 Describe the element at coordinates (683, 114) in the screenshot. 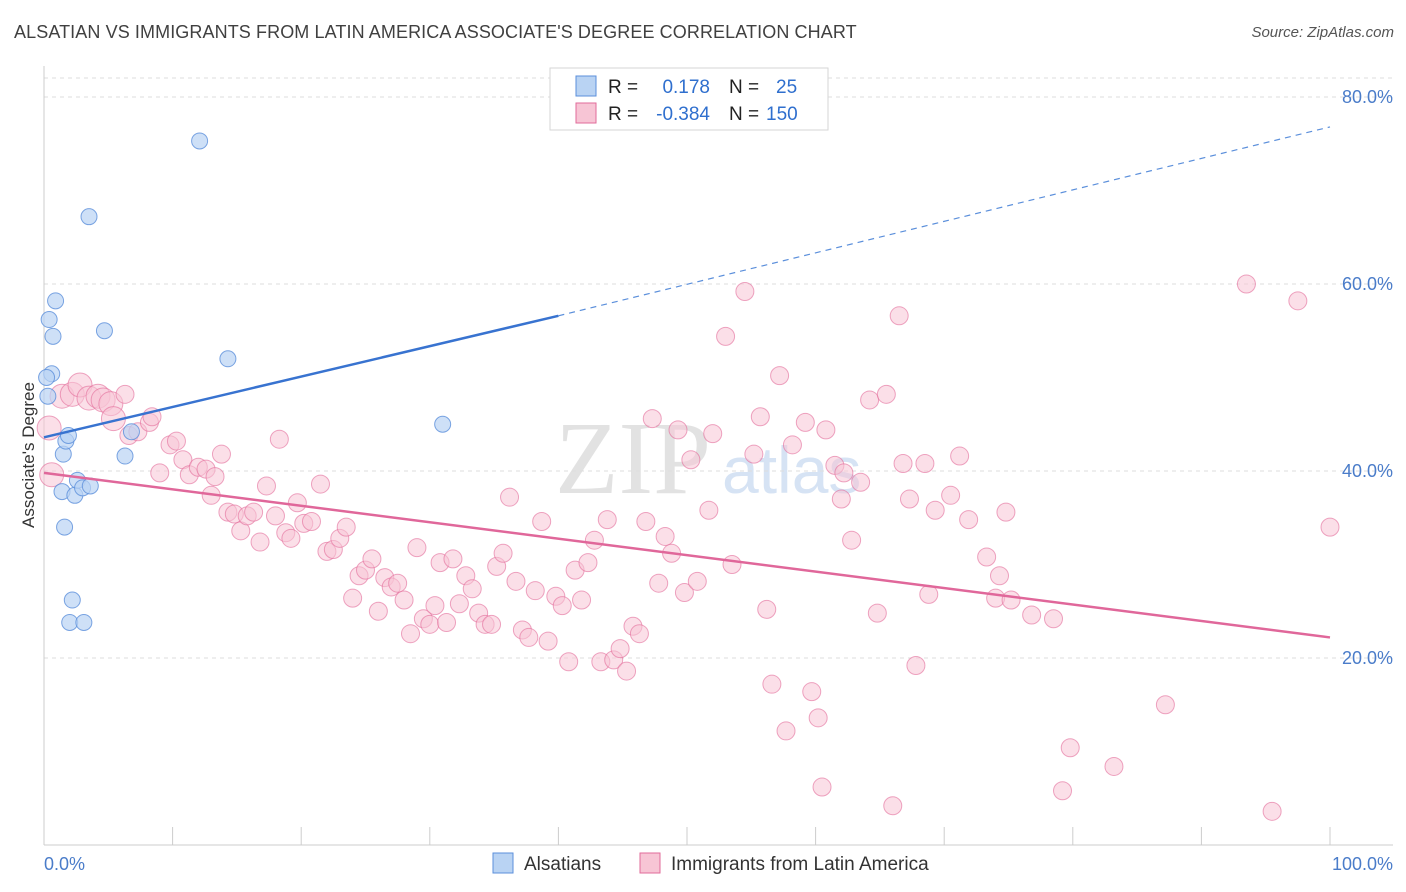

I see `legend-r-value-2: -0.384` at that location.